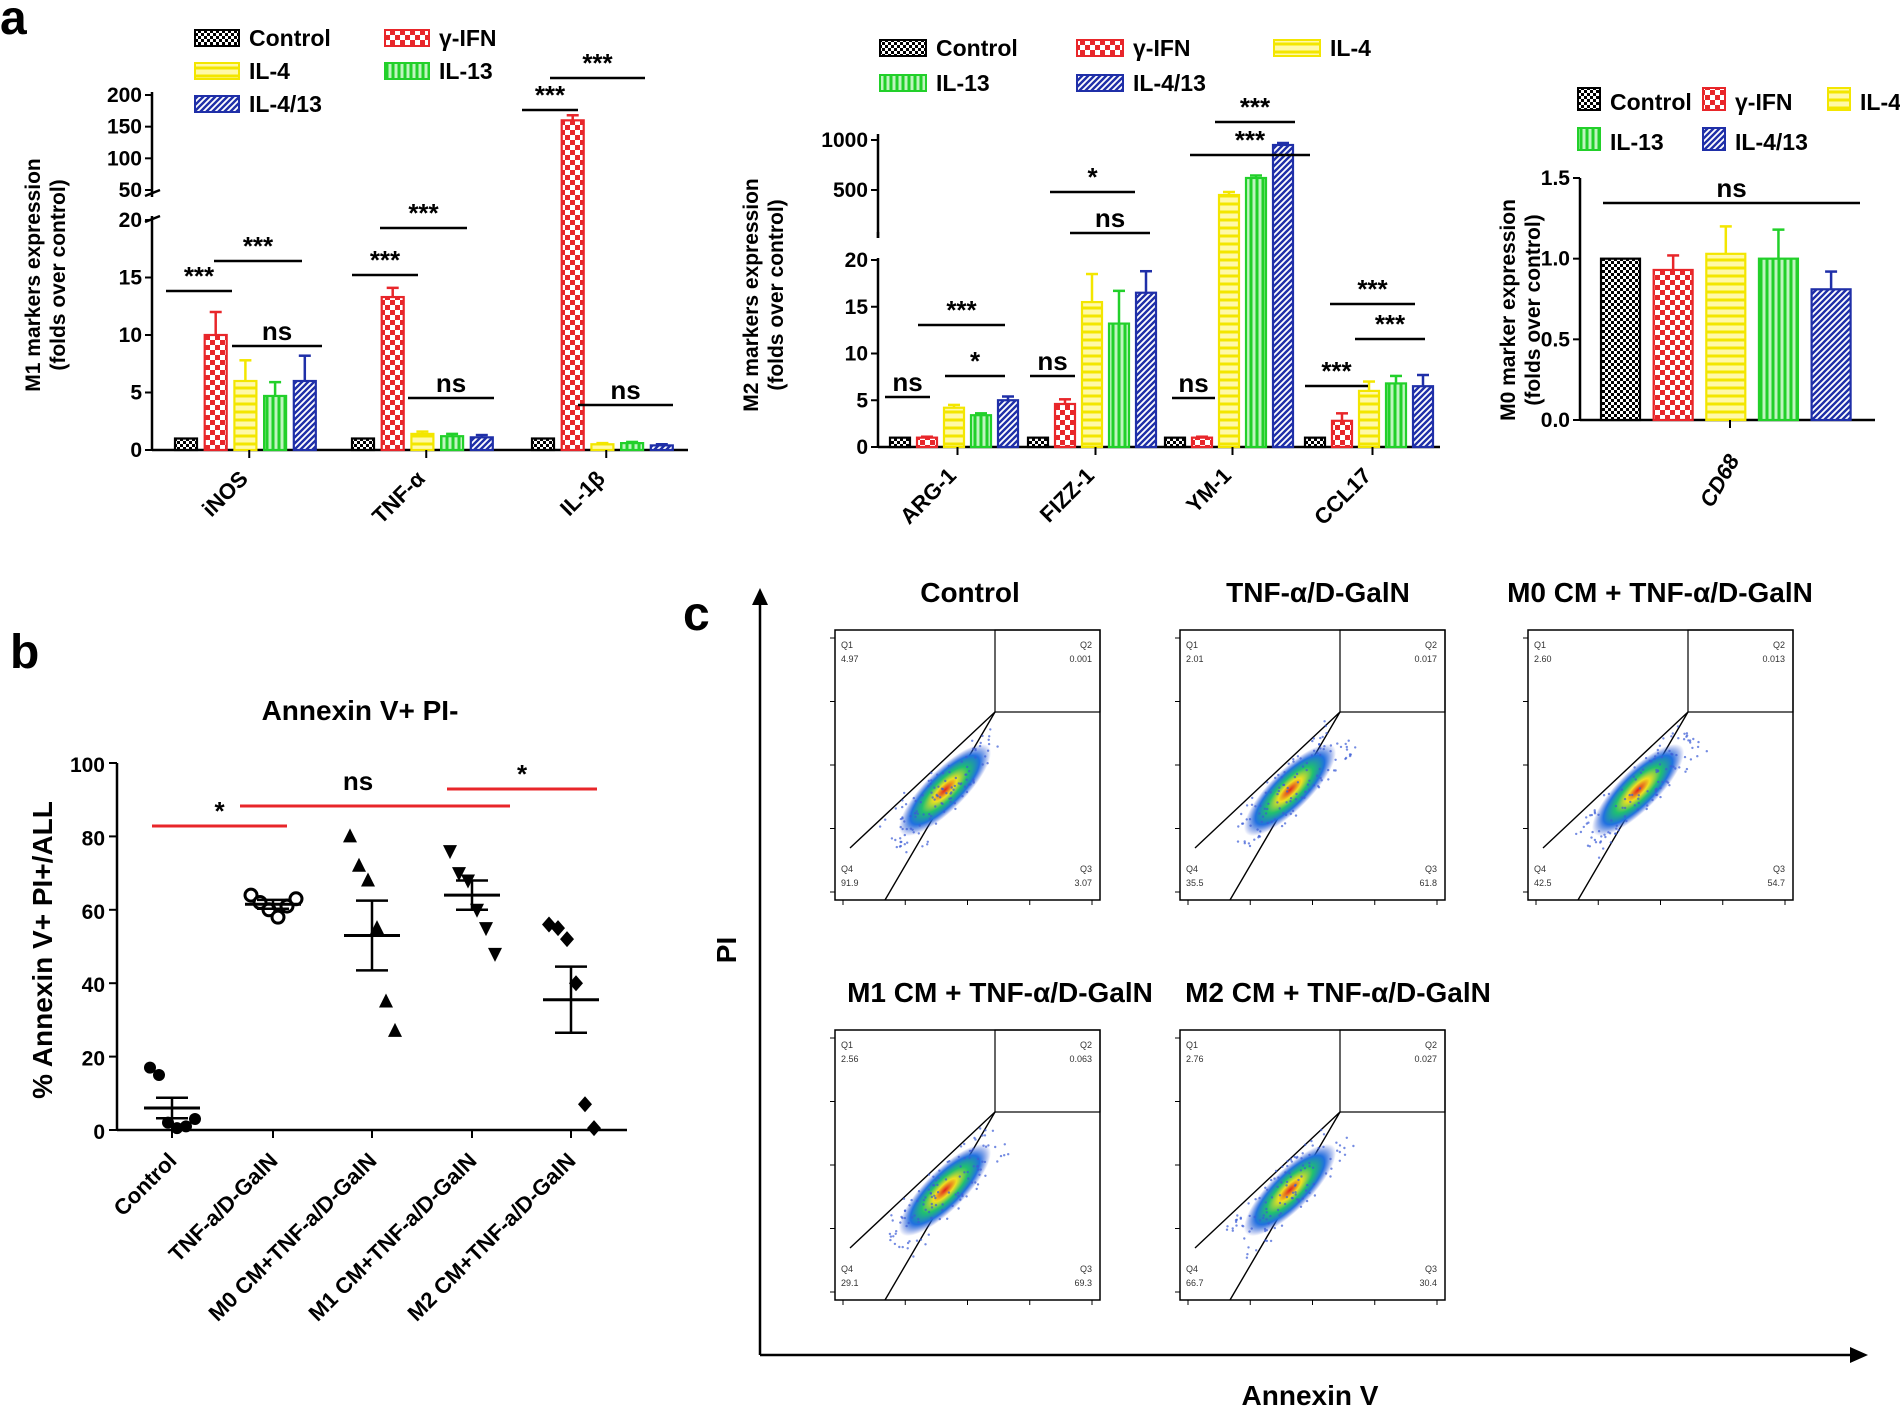  I want to click on data-point-m2-cm-tnf-a-d-galn, so click(567, 939).